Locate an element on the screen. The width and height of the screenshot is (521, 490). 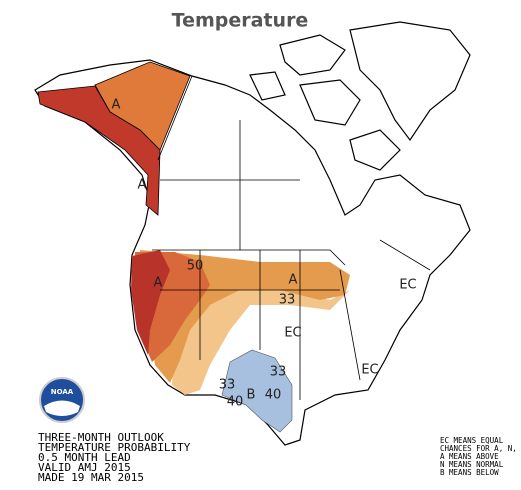
arctic-islands is located at coordinates (360, 96).